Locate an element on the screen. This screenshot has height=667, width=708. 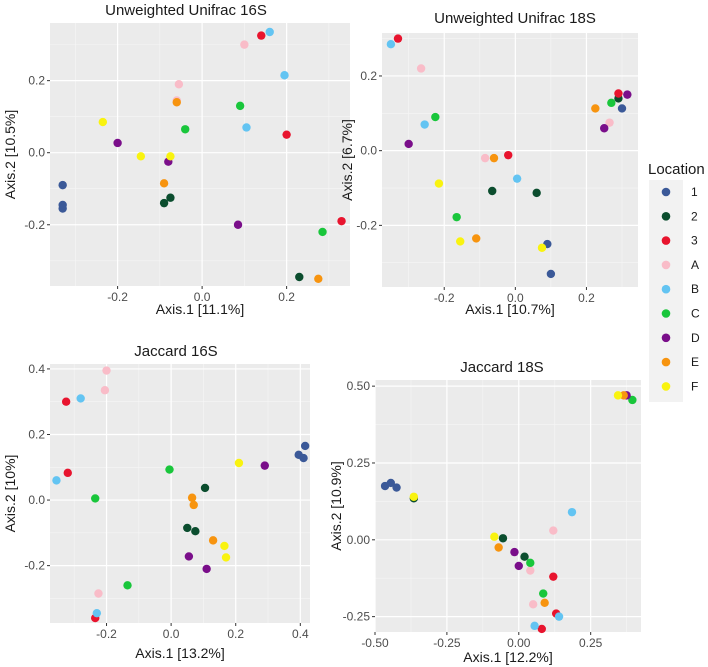
x-tick-label: -0.50 is located at coordinates (375, 643).